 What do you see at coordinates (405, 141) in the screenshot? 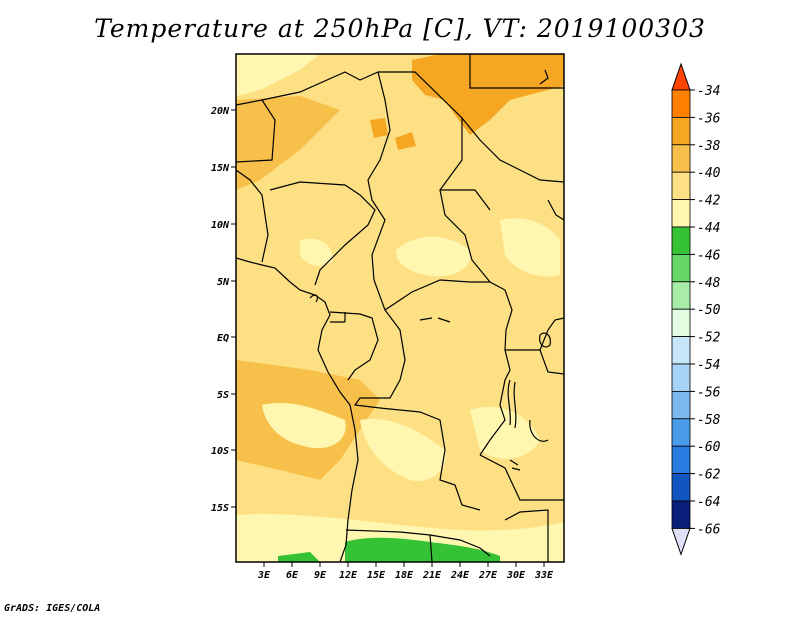
I see `field-spot-minus38-b` at bounding box center [405, 141].